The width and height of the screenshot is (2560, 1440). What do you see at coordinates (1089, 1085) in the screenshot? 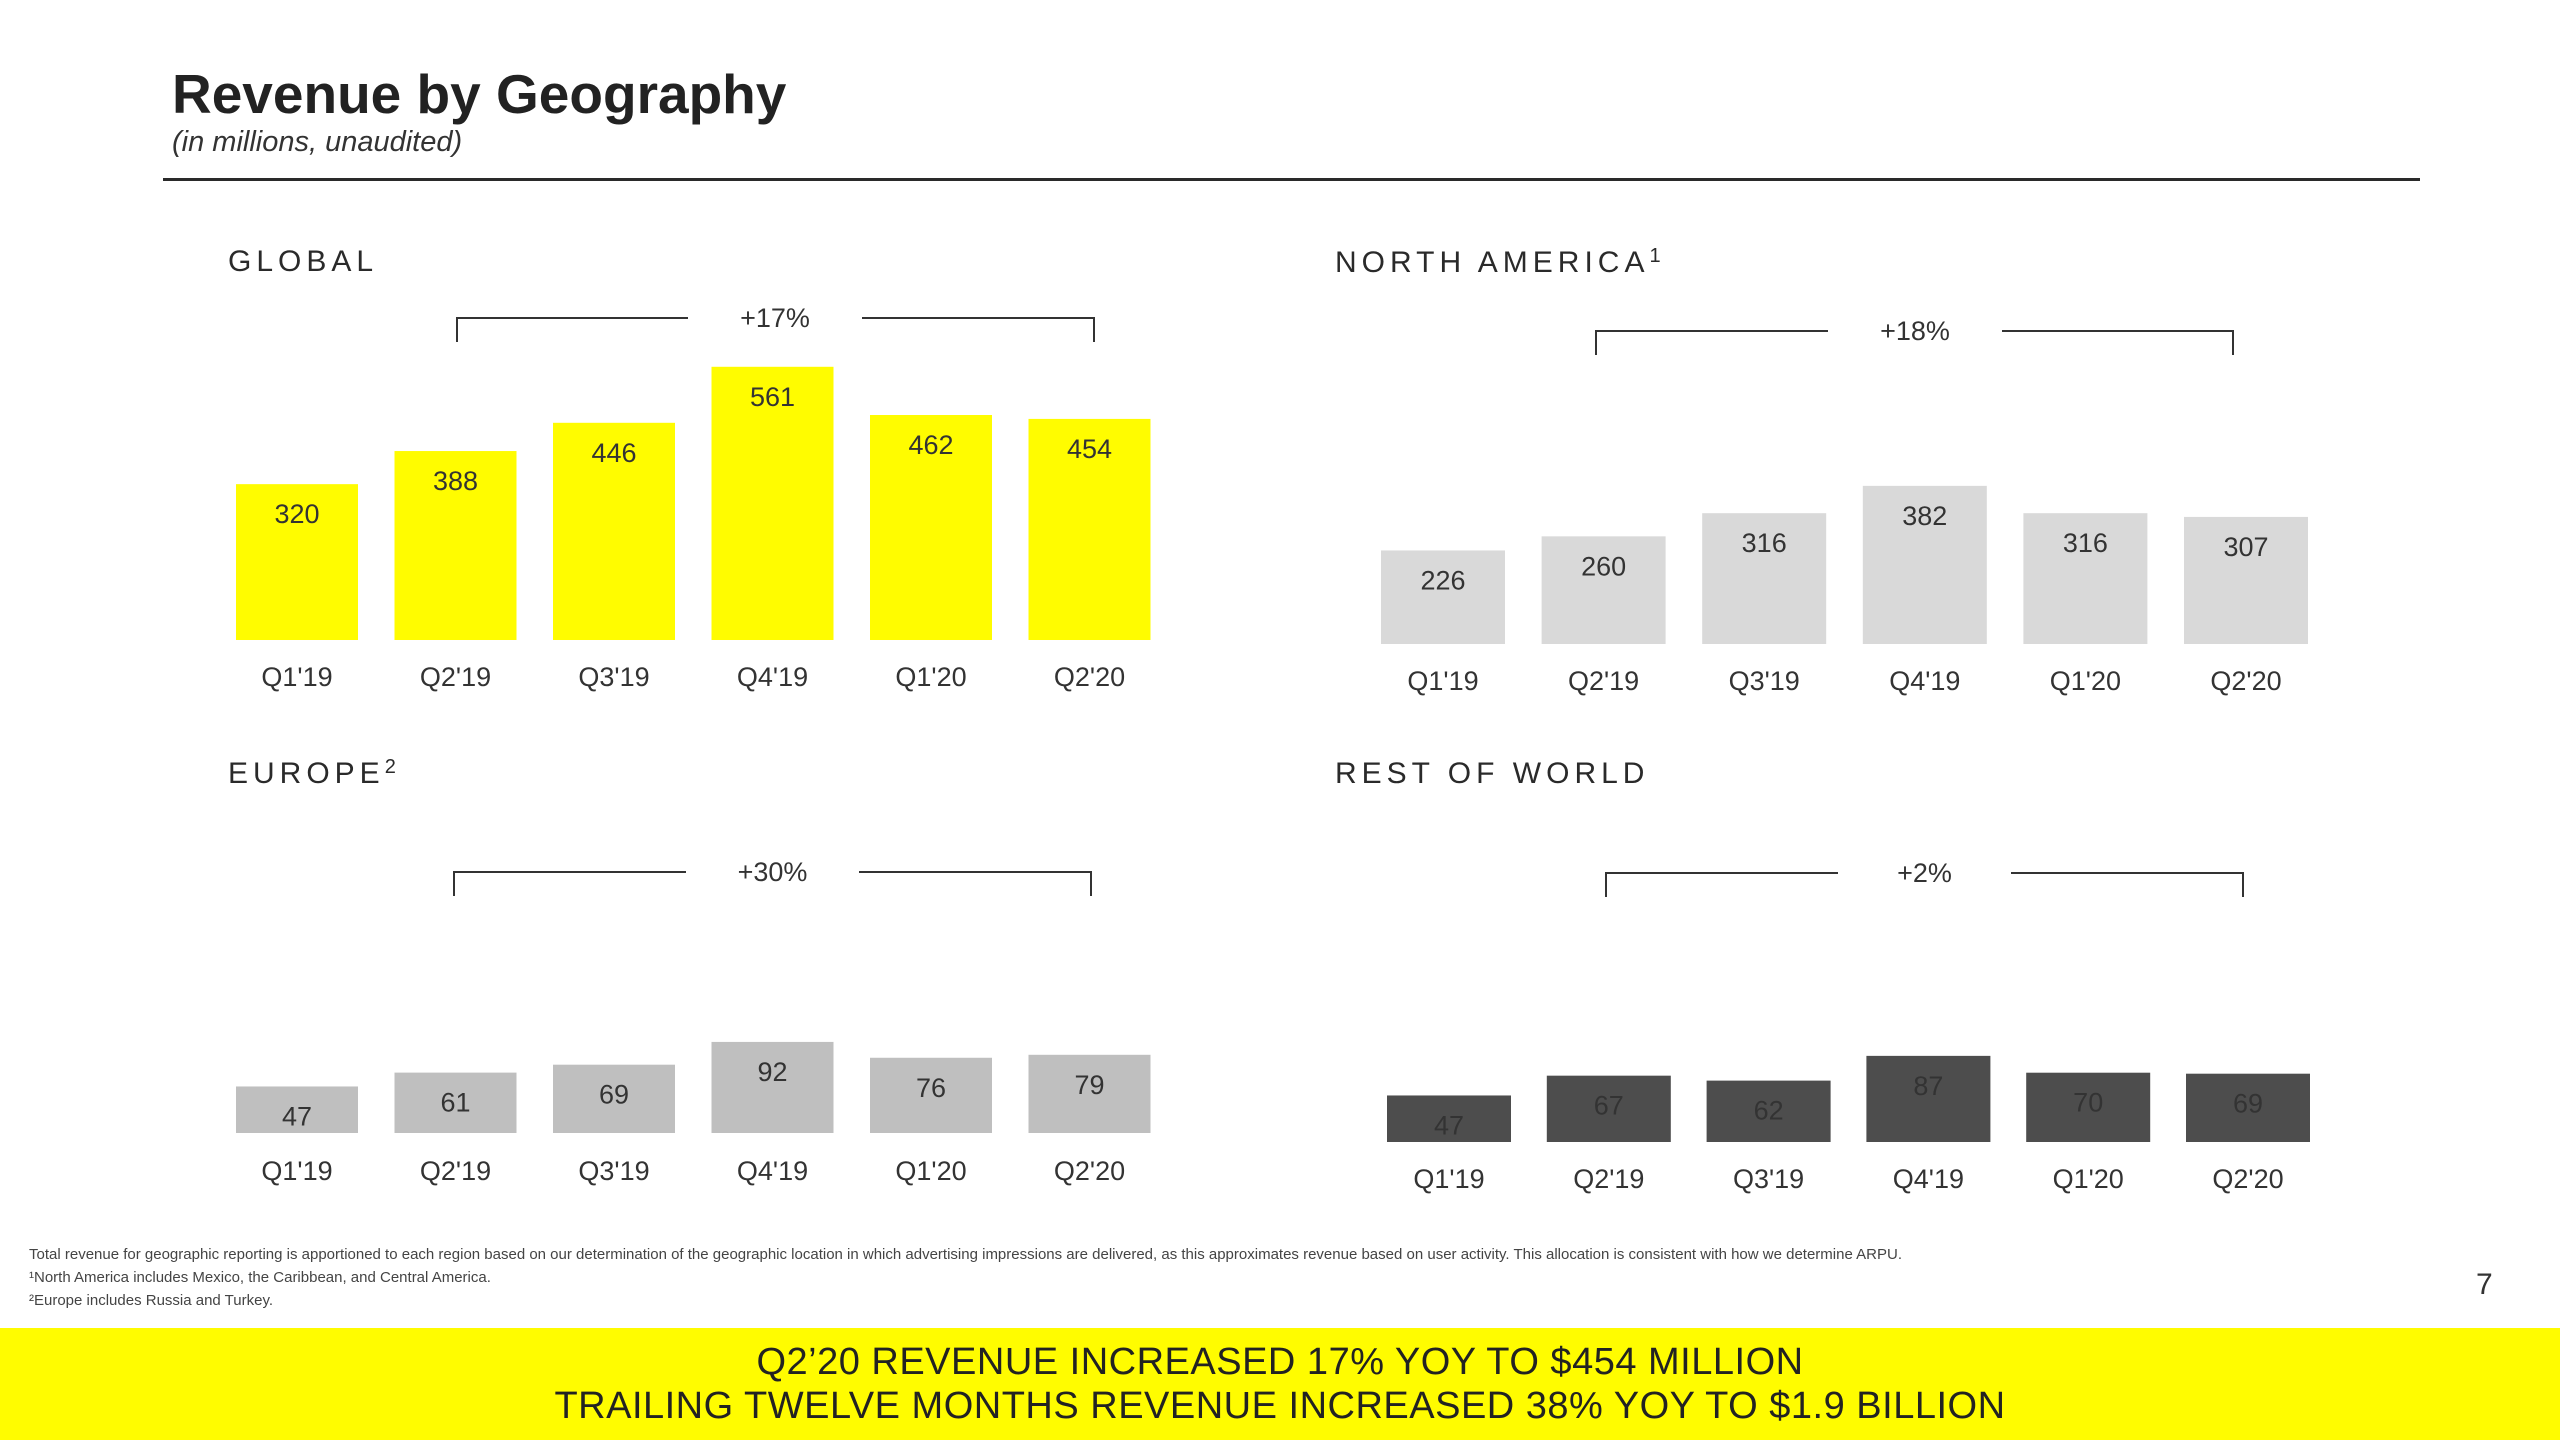
I see `europe-value-label-q2-20: 79` at bounding box center [1089, 1085].